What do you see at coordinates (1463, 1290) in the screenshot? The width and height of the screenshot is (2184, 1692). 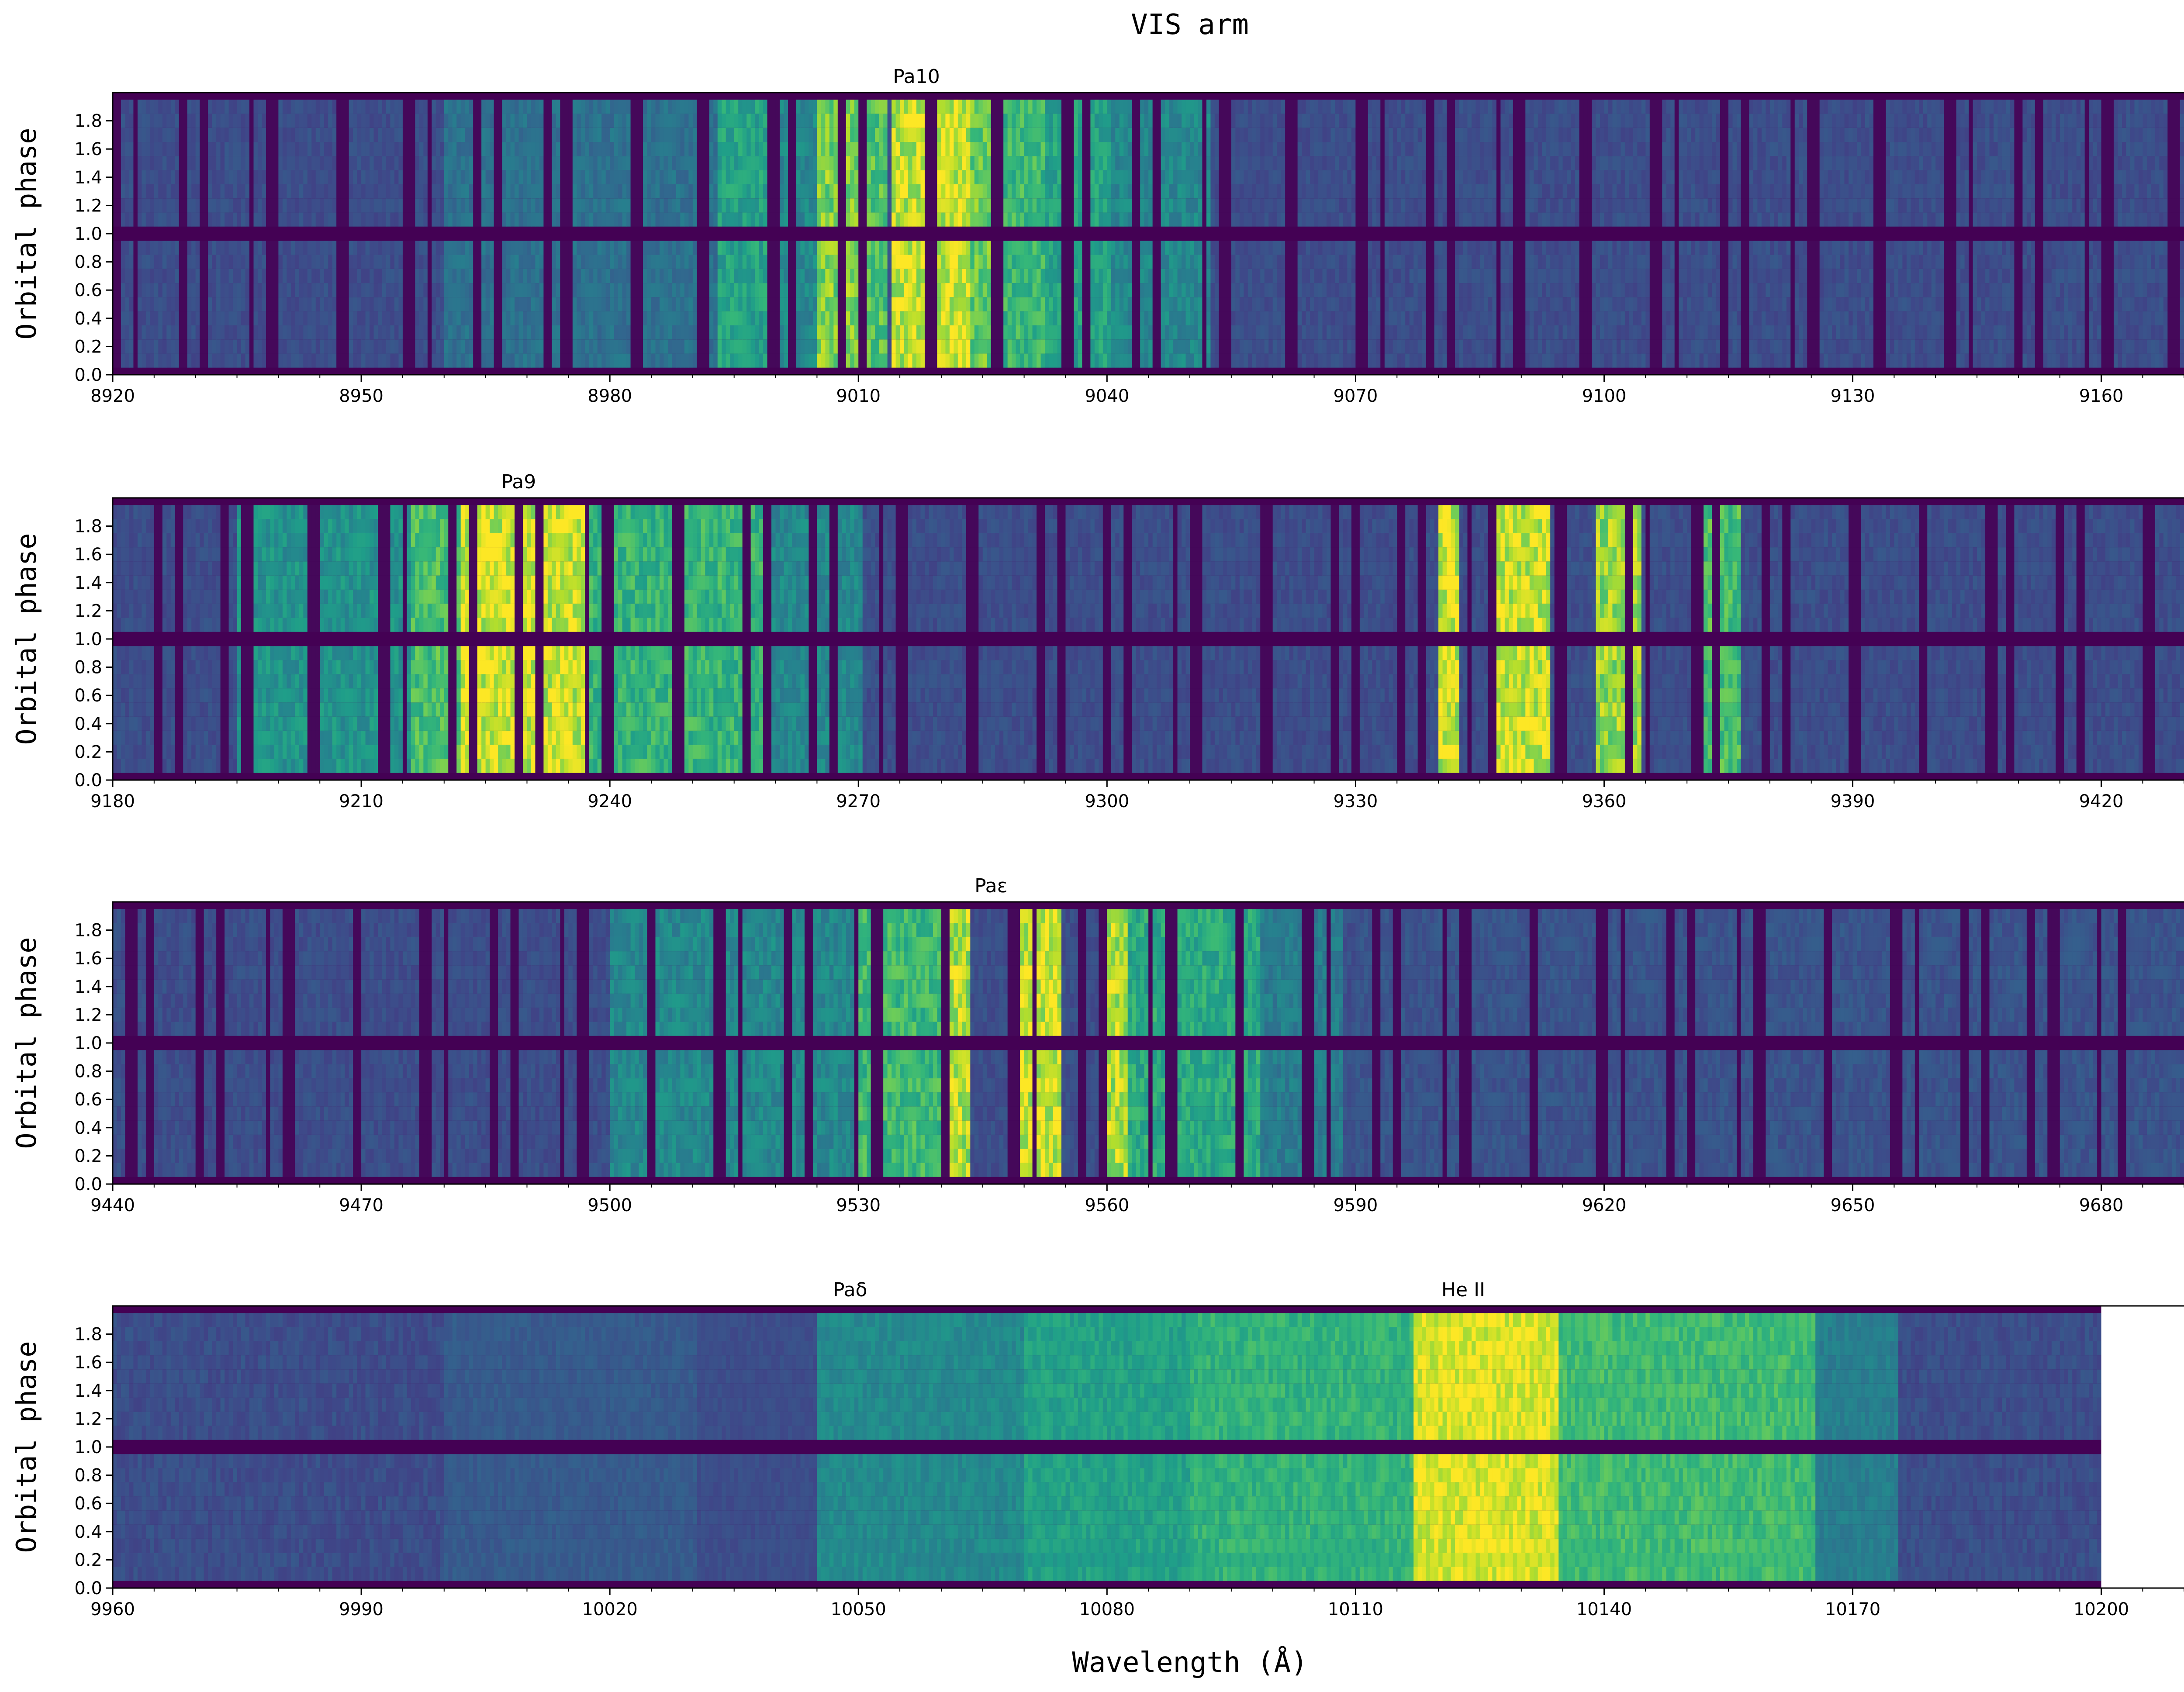 I see `spectral-line-label: He II` at bounding box center [1463, 1290].